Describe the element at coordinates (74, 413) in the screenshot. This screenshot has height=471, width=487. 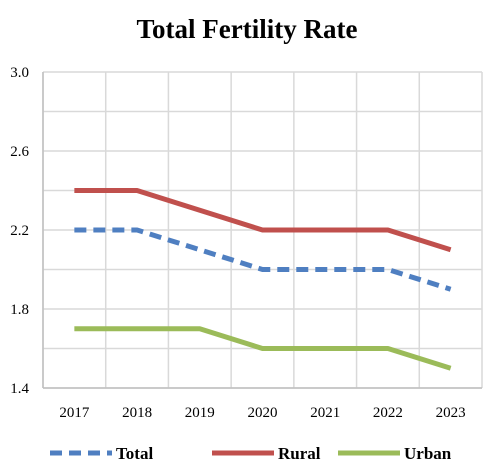
I see `x-tick-label: 2017` at that location.